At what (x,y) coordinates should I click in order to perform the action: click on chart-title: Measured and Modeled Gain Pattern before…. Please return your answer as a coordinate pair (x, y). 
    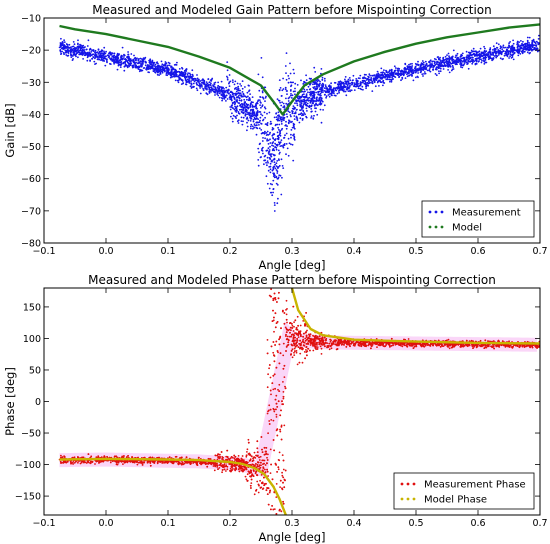
    Looking at the image, I should click on (292, 10).